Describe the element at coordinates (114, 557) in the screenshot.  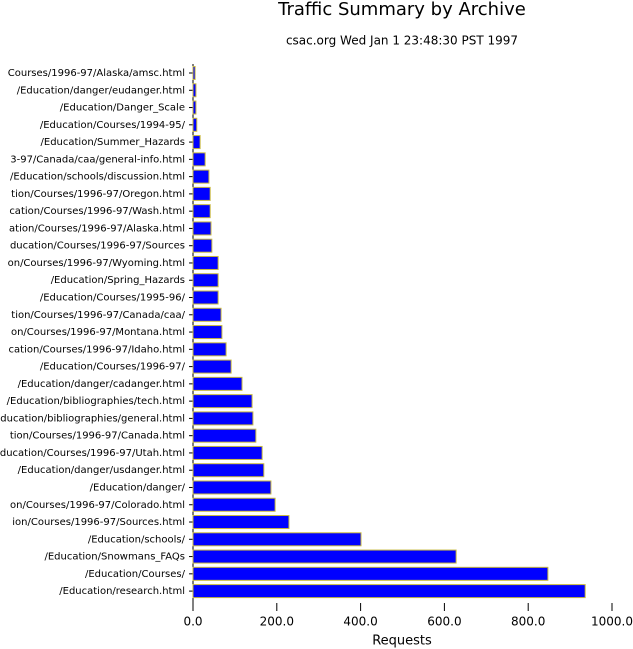
I see `y-tick-label: /Education/Snowmans_FAQs` at that location.